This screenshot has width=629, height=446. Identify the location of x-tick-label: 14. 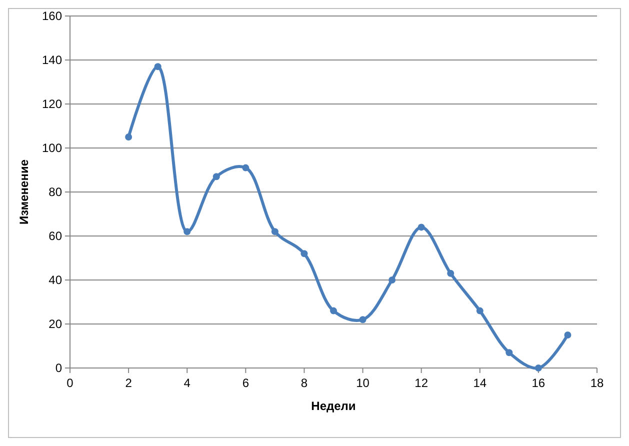
(480, 383).